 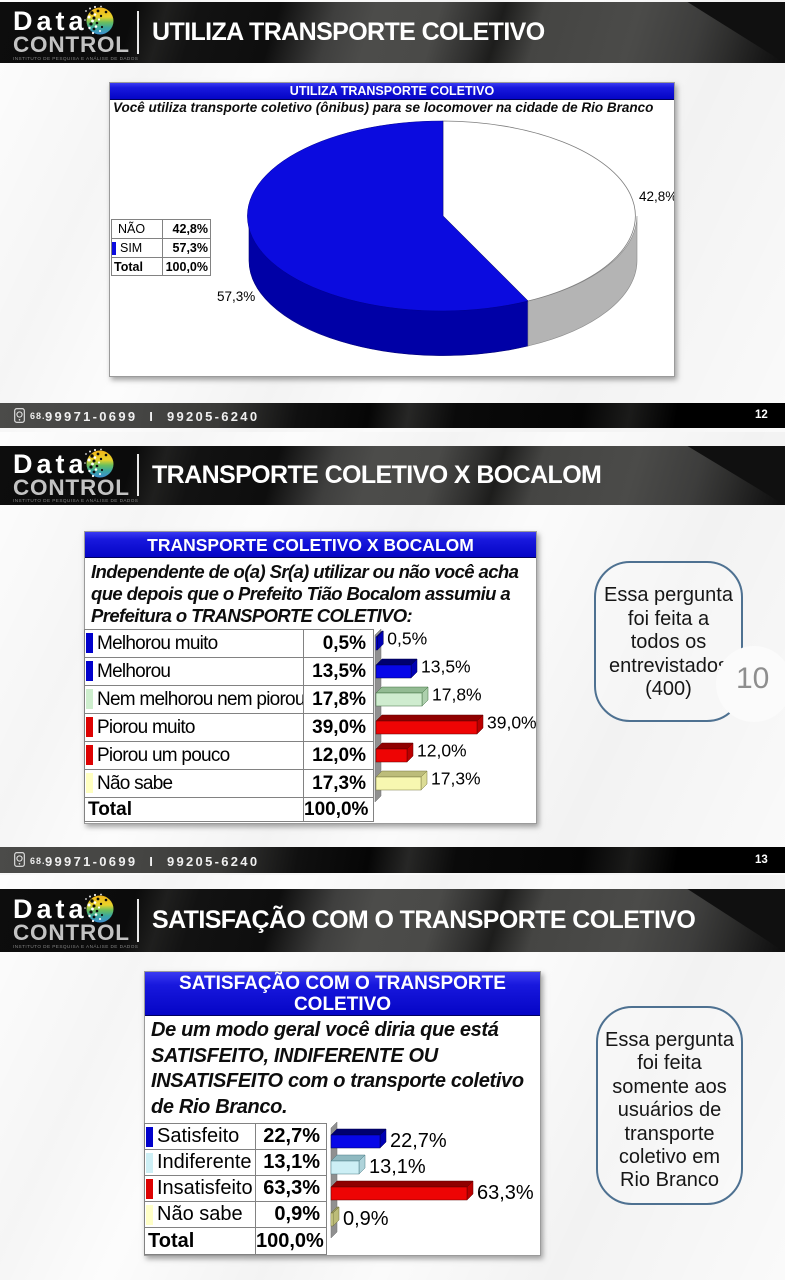 I want to click on svg-text: 22,7%, so click(x=418, y=1141).